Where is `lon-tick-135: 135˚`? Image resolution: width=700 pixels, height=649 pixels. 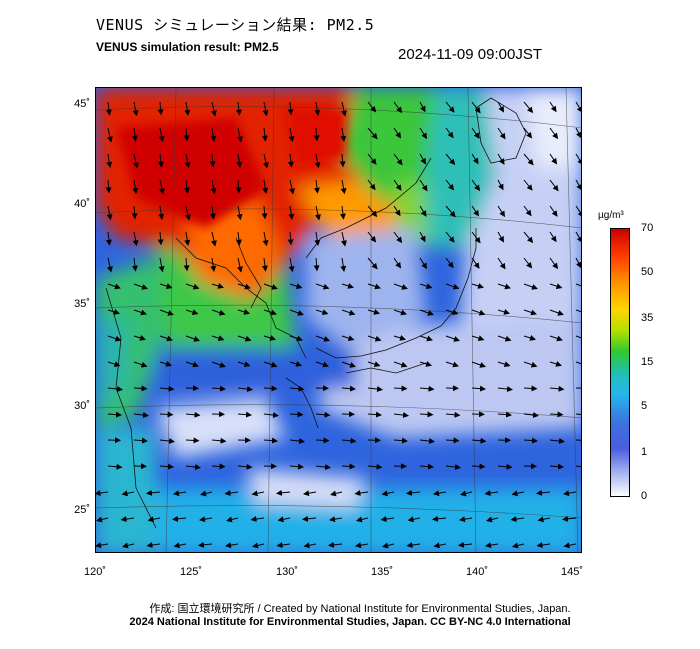
lon-tick-135: 135˚ is located at coordinates (382, 572).